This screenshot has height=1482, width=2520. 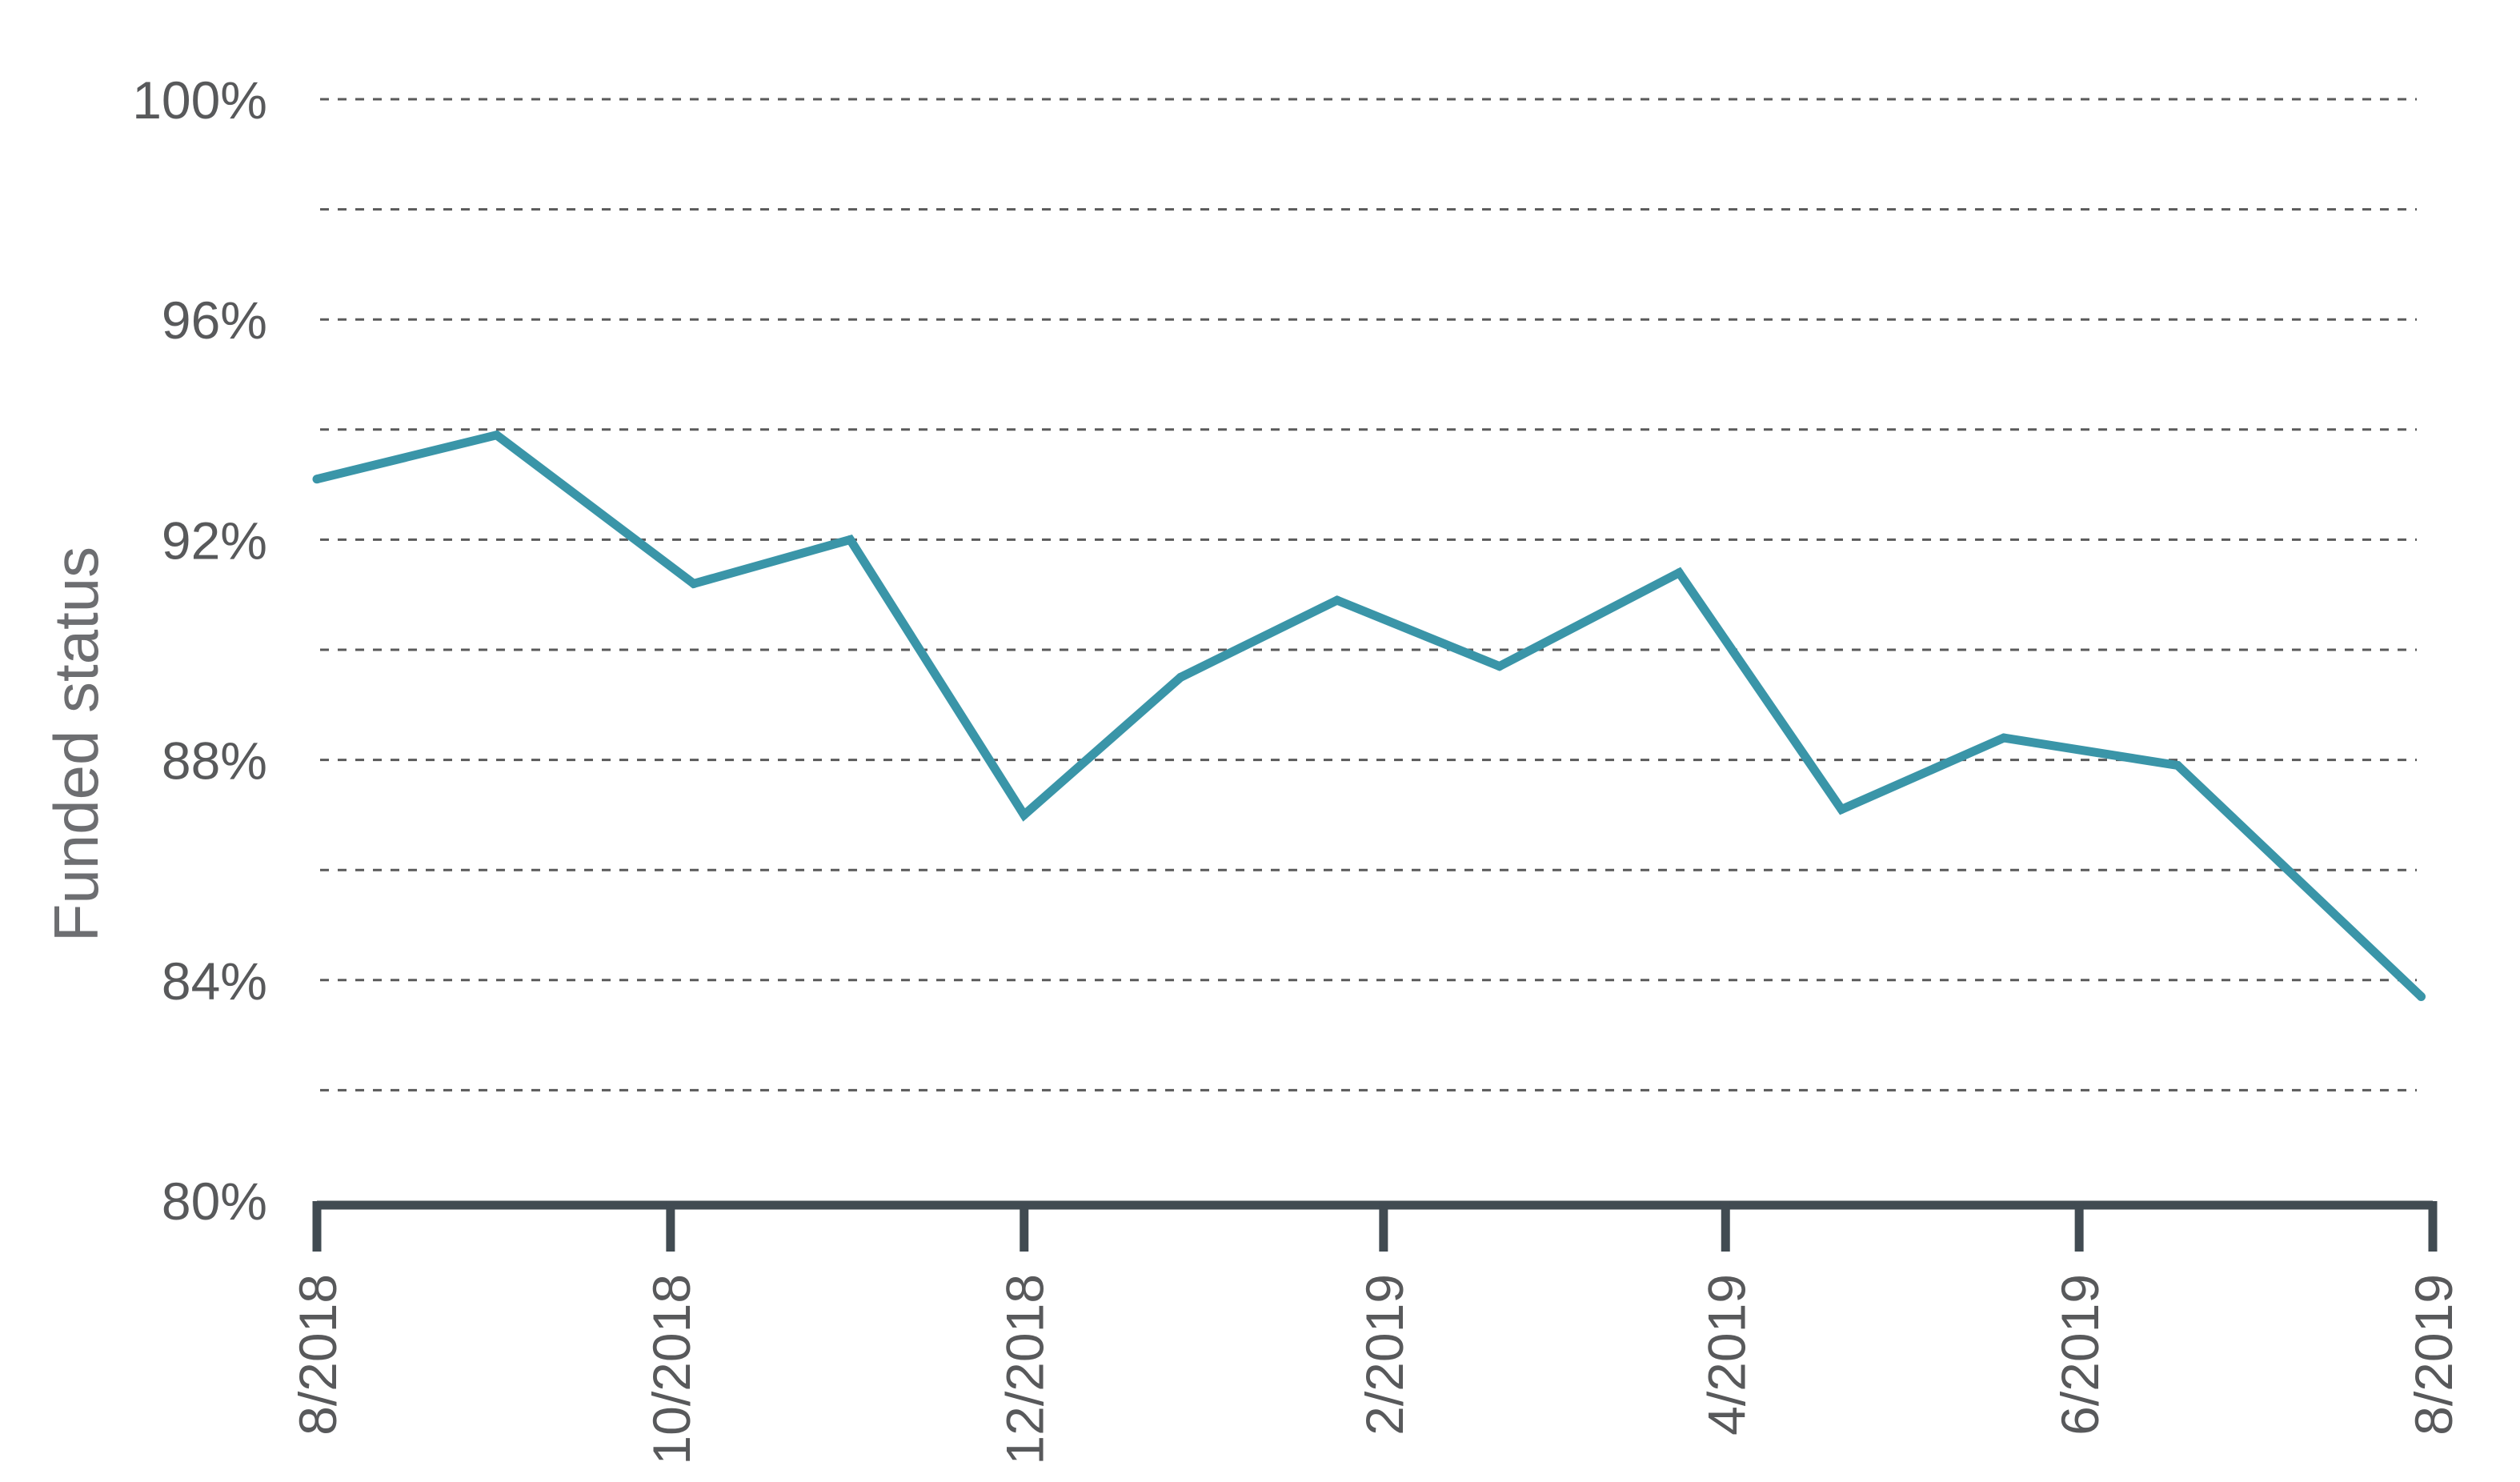 What do you see at coordinates (1375, 1226) in the screenshot?
I see `x-axis` at bounding box center [1375, 1226].